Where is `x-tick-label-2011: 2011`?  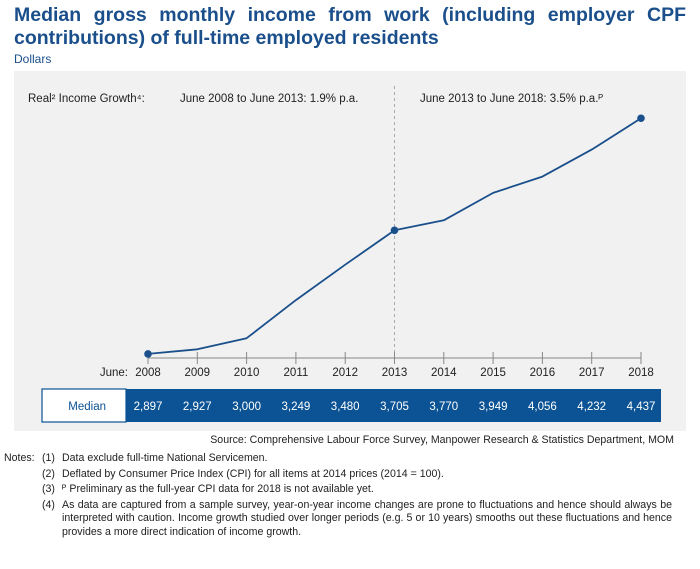
x-tick-label-2011: 2011 is located at coordinates (296, 373).